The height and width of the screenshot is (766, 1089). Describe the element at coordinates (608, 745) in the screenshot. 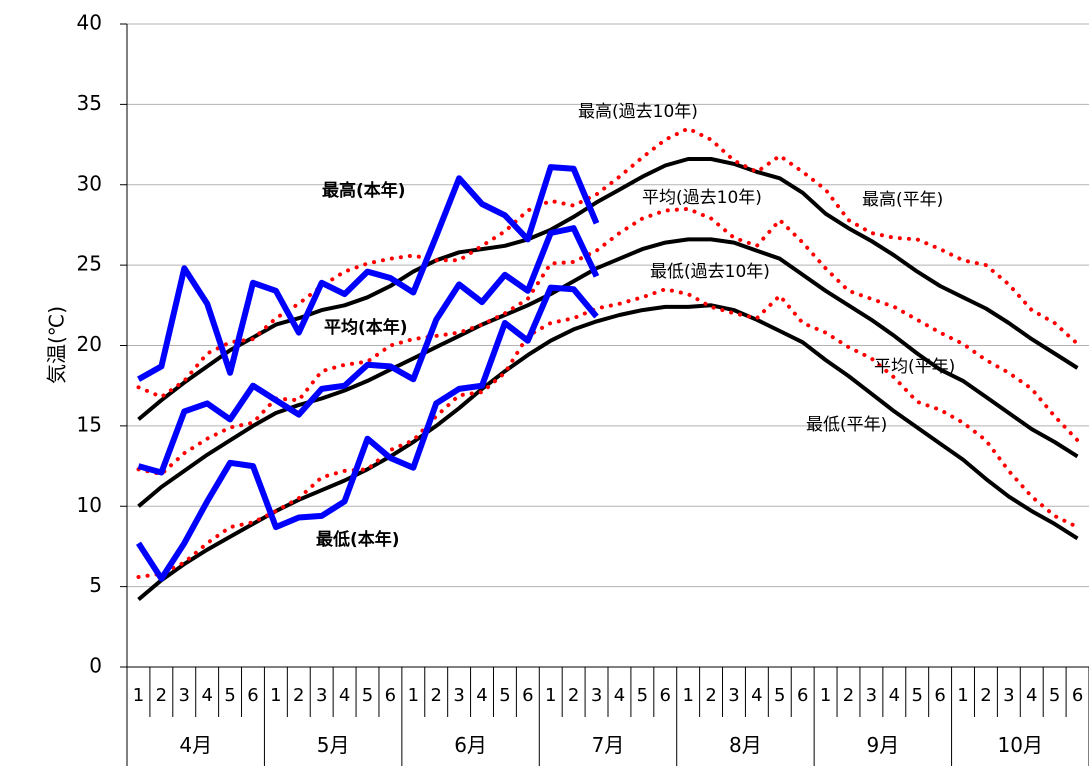

I see `x-month-label: 7月` at that location.